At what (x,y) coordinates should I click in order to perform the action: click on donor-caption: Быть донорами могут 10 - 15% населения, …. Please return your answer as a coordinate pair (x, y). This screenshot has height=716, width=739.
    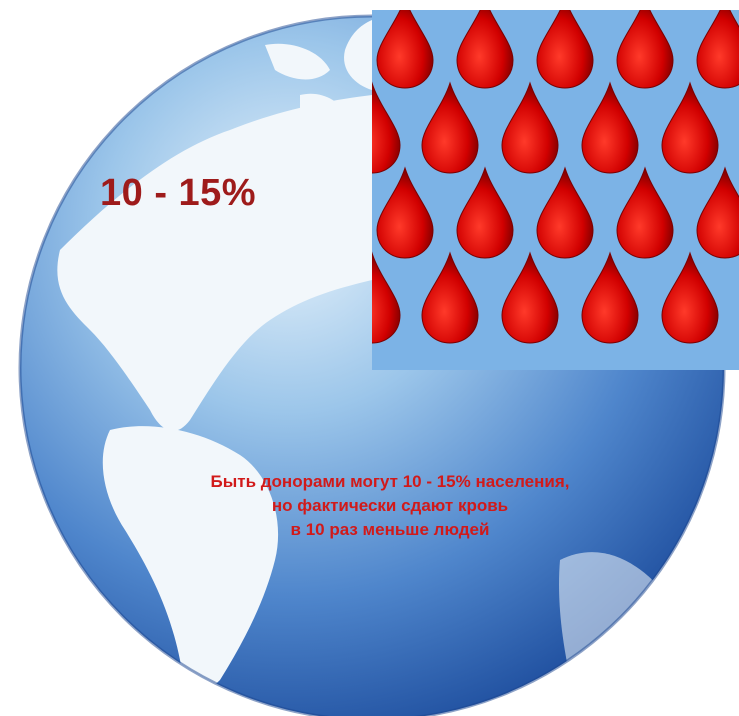
    Looking at the image, I should click on (390, 506).